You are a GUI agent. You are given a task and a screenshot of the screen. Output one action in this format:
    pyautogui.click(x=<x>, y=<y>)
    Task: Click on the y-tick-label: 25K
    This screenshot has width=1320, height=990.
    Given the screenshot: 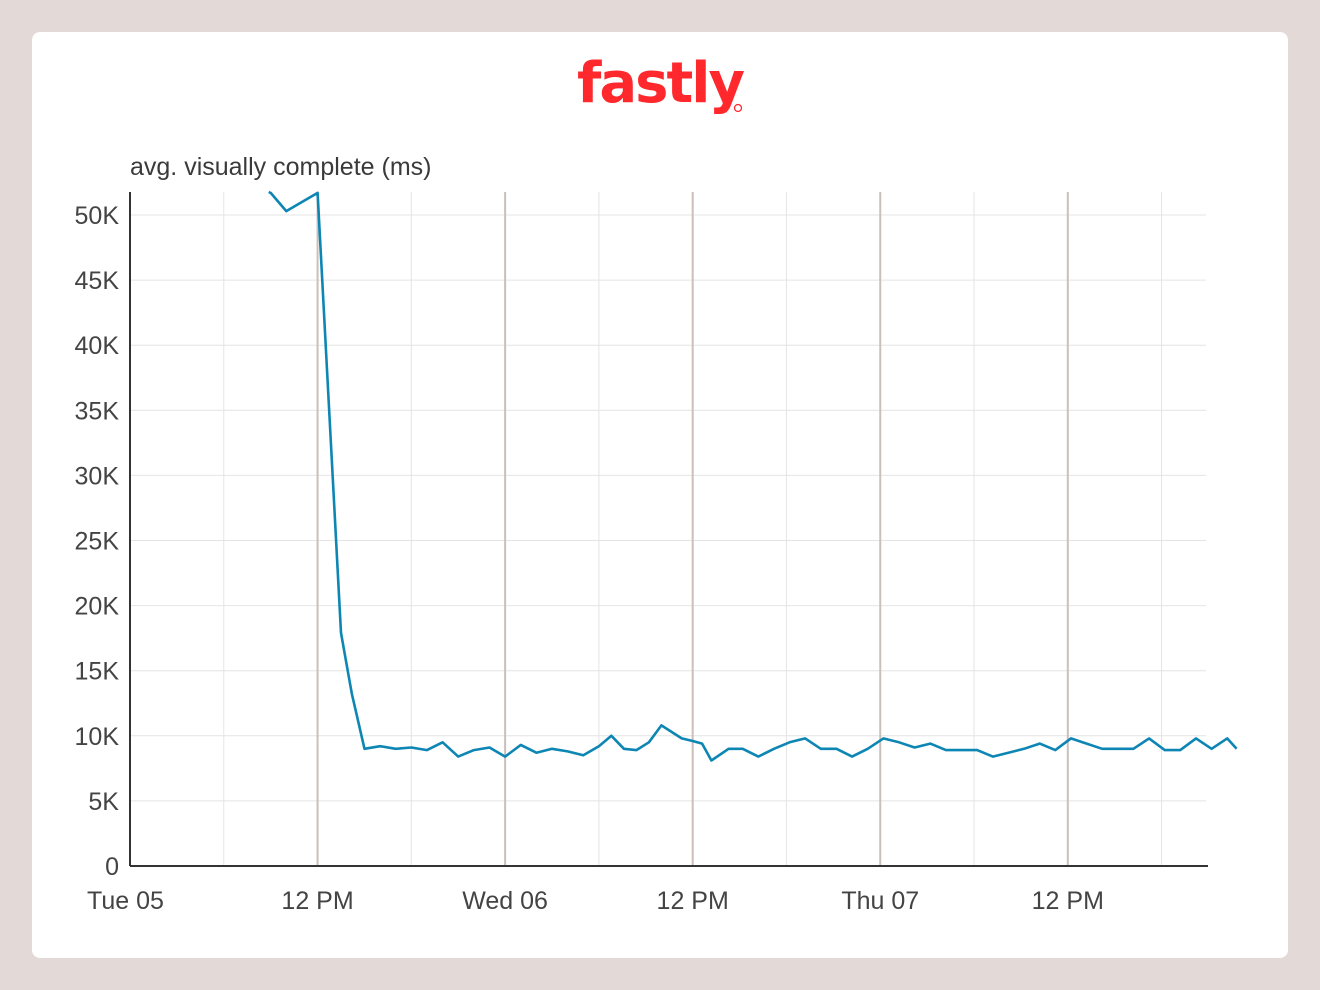 What is the action you would take?
    pyautogui.click(x=97, y=542)
    